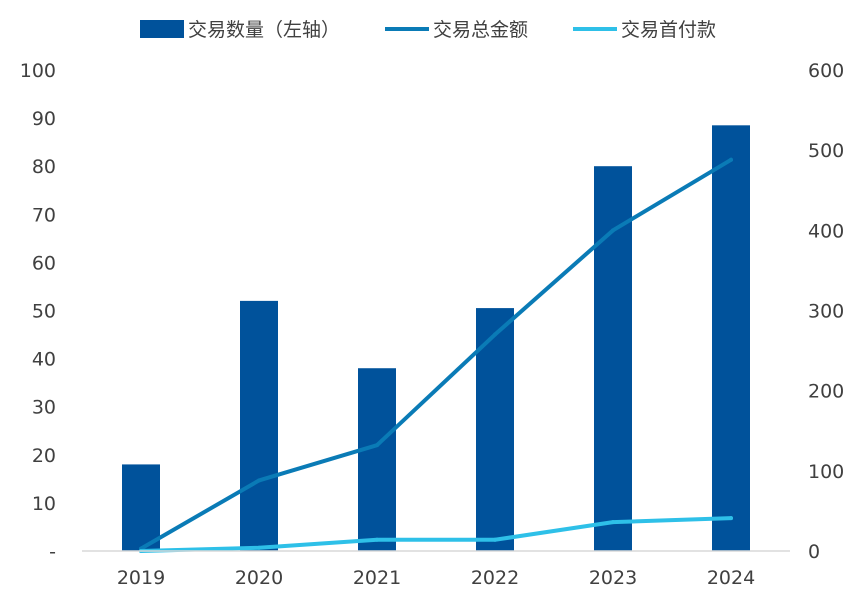 The image size is (863, 606). What do you see at coordinates (141, 578) in the screenshot?
I see `x-axis-tick-label: 2019` at bounding box center [141, 578].